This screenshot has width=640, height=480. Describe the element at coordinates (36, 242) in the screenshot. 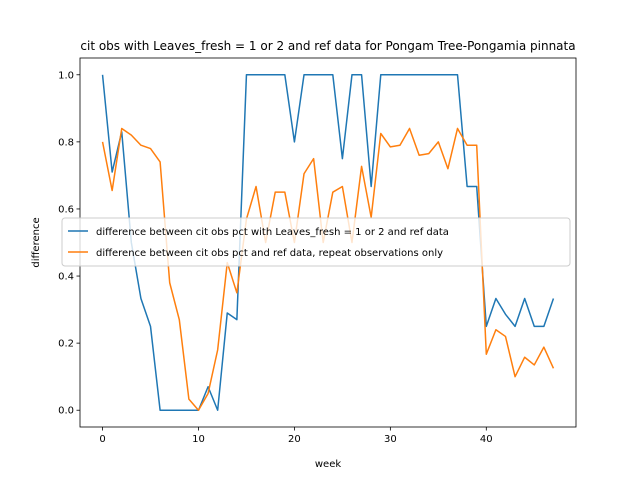

I see `y-axis-label: difference` at that location.